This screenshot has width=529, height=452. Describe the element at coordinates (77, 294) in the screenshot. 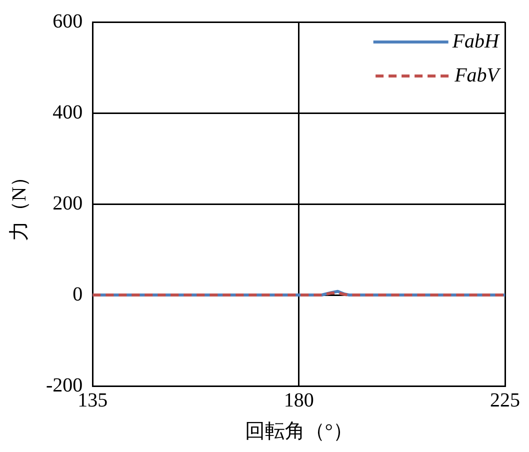

I see `y-tick-label: 0` at that location.